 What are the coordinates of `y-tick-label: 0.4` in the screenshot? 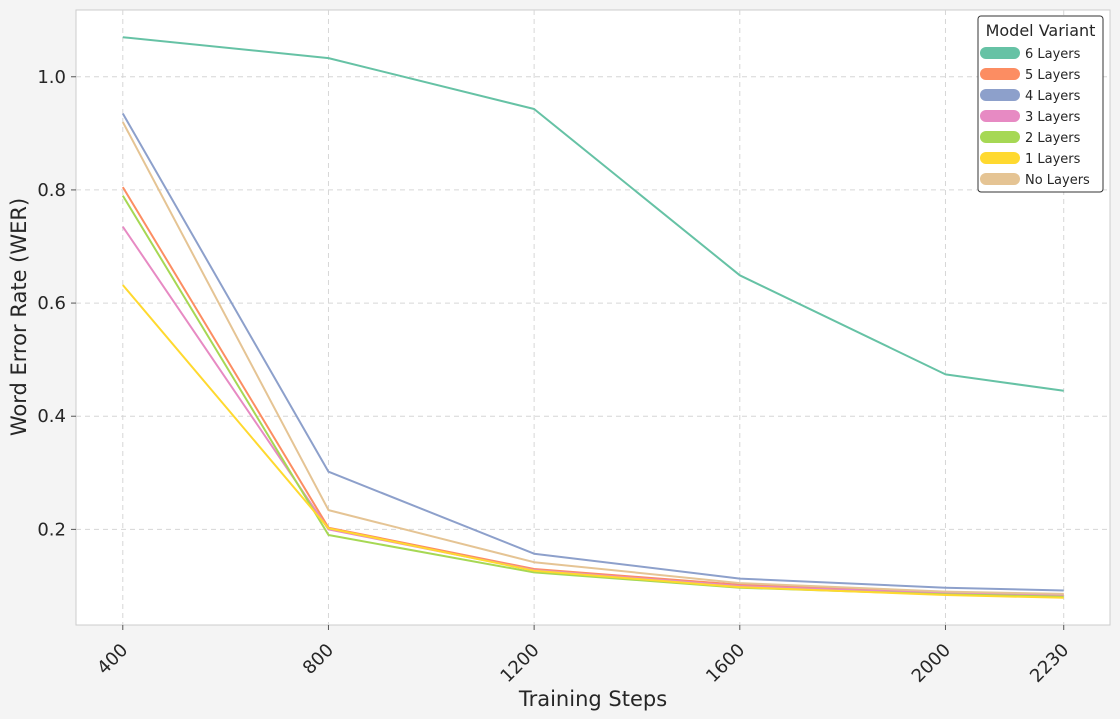 It's located at (51, 416).